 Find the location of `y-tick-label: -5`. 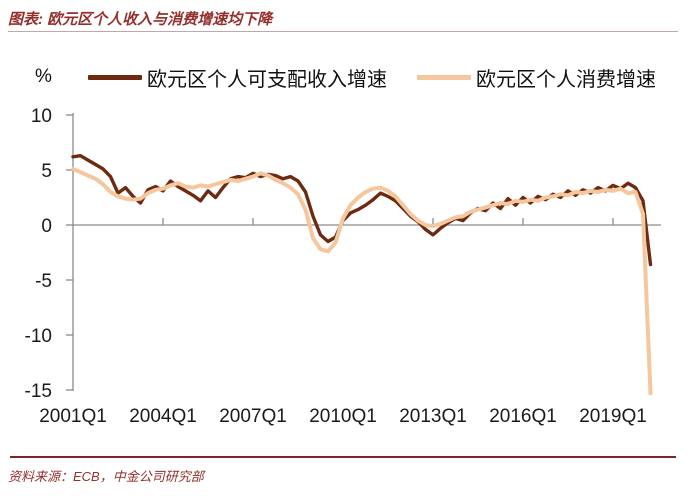

y-tick-label: -5 is located at coordinates (43, 281).